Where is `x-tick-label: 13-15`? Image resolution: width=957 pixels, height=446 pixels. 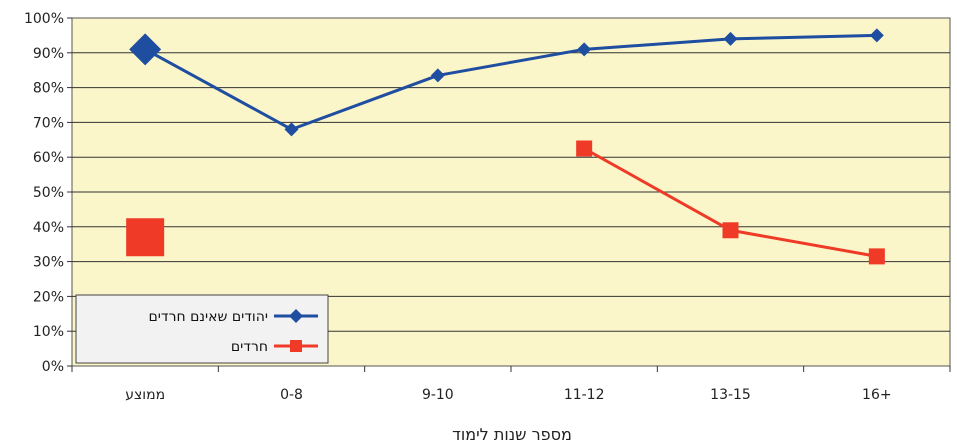
x-tick-label: 13-15 is located at coordinates (730, 395).